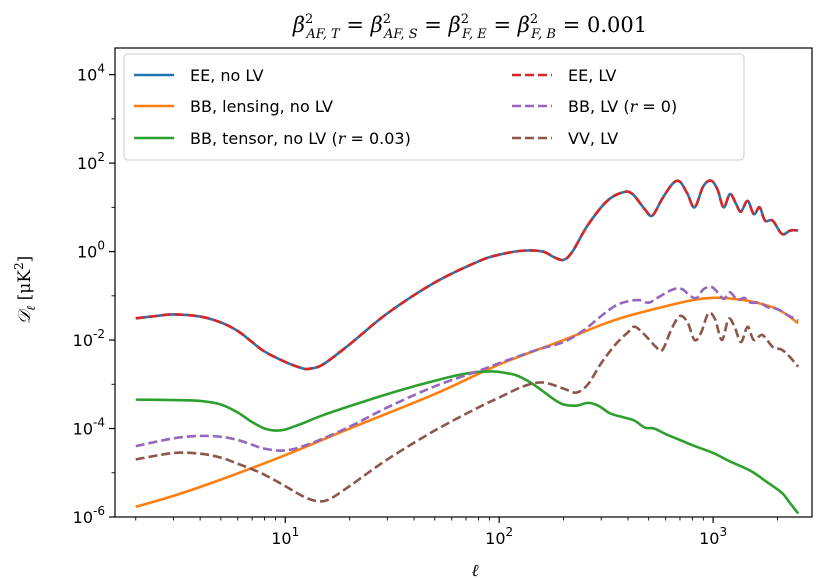 The width and height of the screenshot is (834, 578). Describe the element at coordinates (592, 75) in the screenshot. I see `legend-label: EE, LV` at that location.